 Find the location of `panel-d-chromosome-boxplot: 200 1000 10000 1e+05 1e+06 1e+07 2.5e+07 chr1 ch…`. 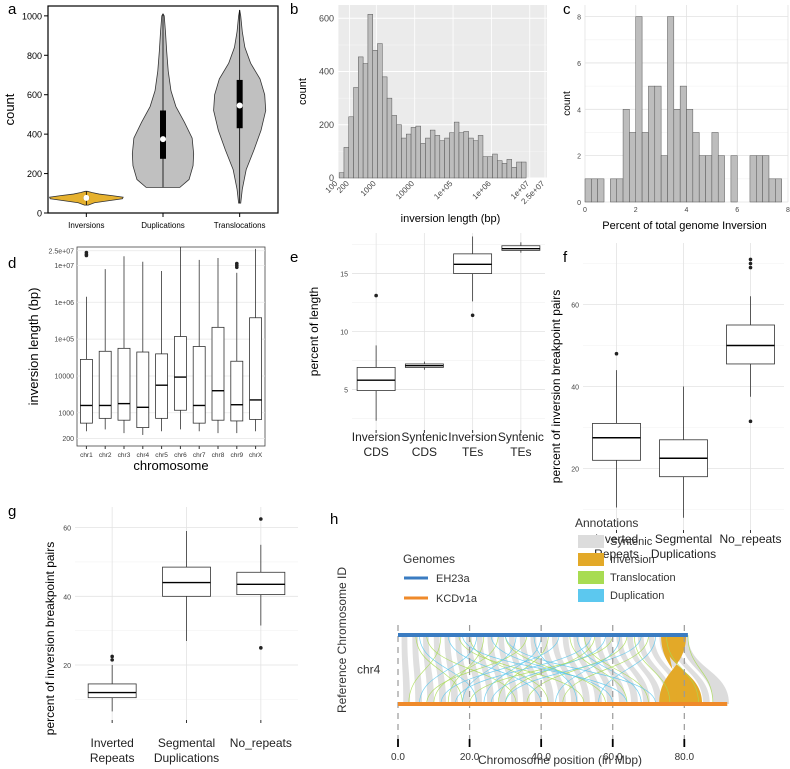

panel-d-chromosome-boxplot: 200 1000 10000 1e+05 1e+06 1e+07 2.5e+07 chr1 ch… is located at coordinates (146, 359).